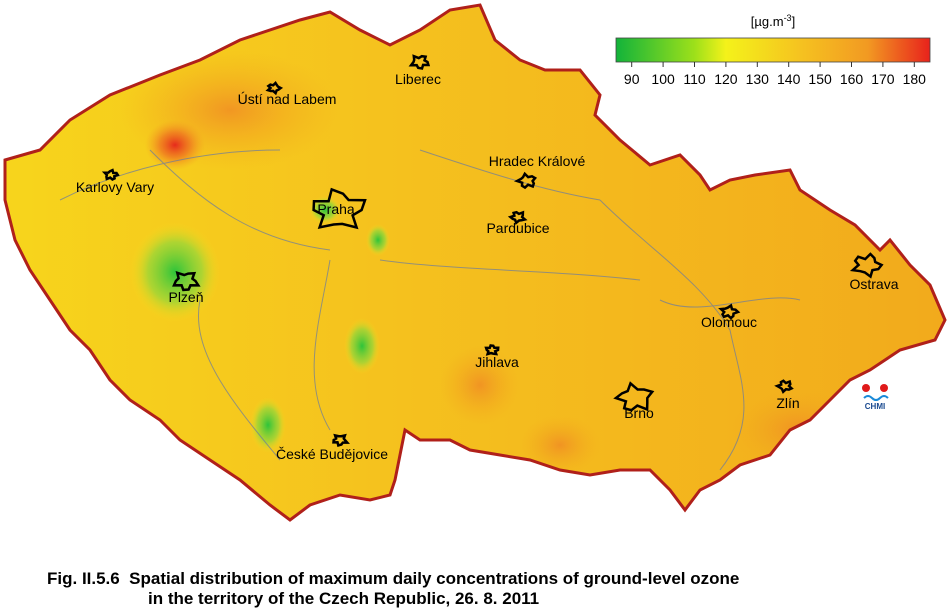 The width and height of the screenshot is (950, 616). What do you see at coordinates (767, 21) in the screenshot?
I see `unit: [µg.m` at bounding box center [767, 21].